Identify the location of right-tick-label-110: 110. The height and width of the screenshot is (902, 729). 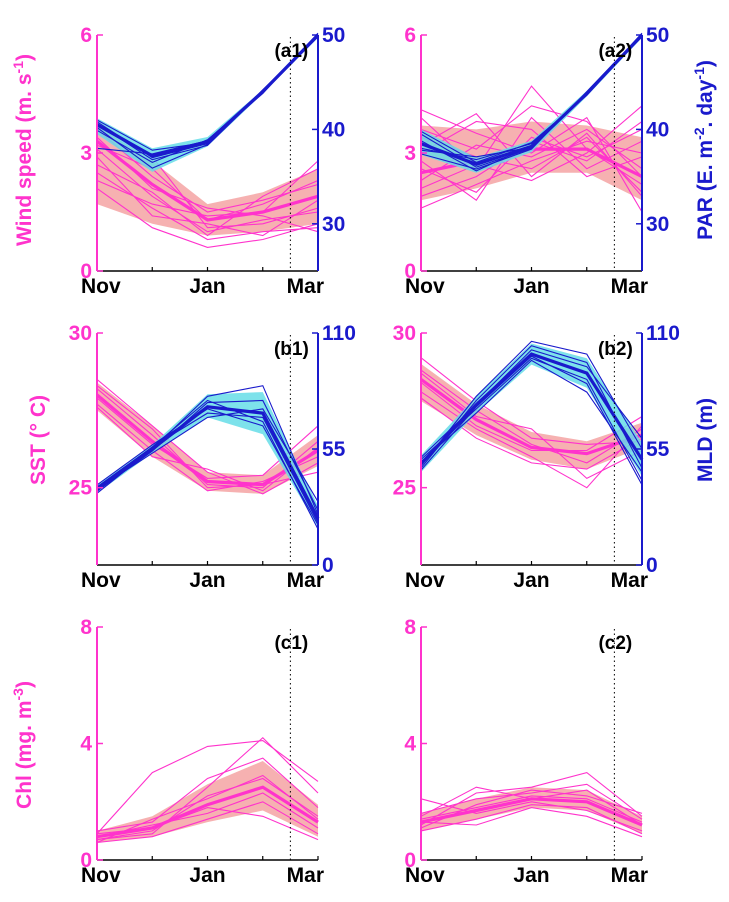
(339, 333).